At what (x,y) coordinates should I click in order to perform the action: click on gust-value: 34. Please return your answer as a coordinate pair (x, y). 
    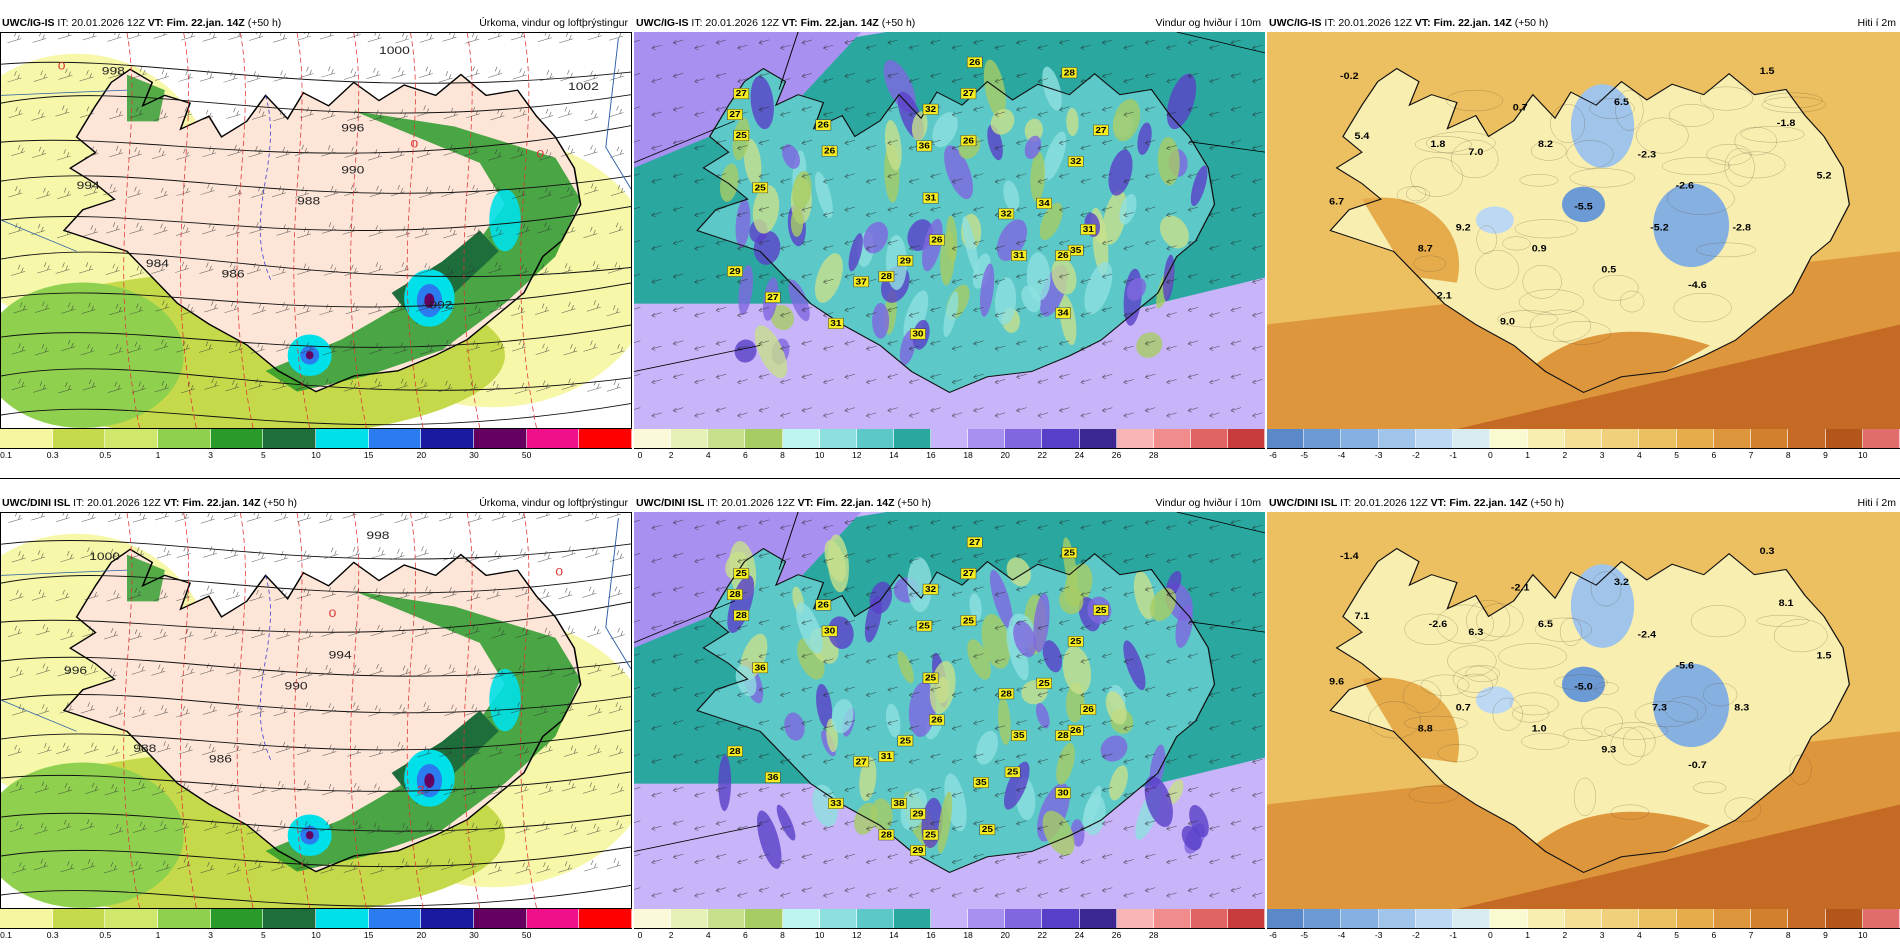
    Looking at the image, I should click on (1045, 203).